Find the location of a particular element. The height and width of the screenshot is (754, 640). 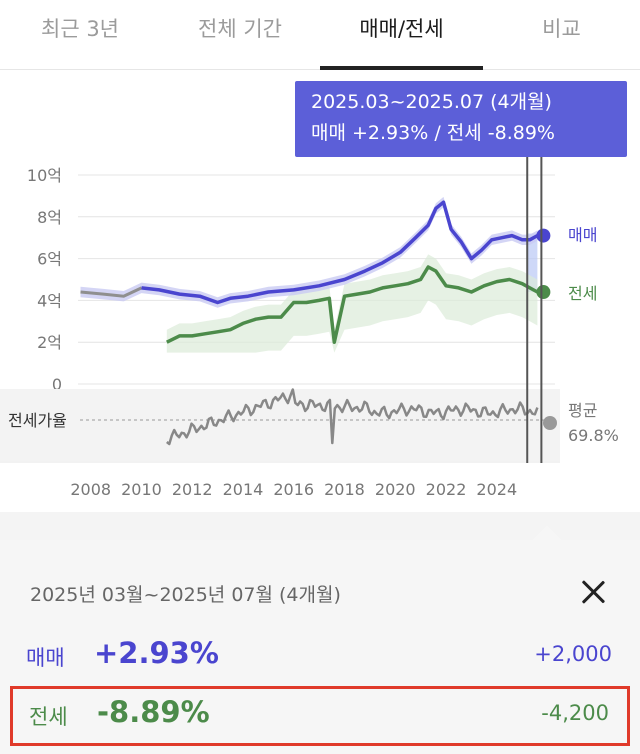

jeonse-change-row: 전세 -8.89% -4,200 is located at coordinates (320, 716).